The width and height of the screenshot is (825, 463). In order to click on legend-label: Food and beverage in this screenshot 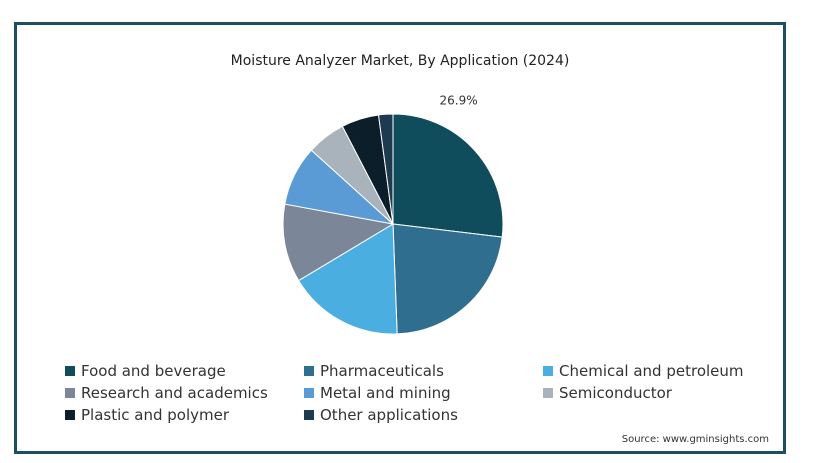, I will do `click(153, 371)`.